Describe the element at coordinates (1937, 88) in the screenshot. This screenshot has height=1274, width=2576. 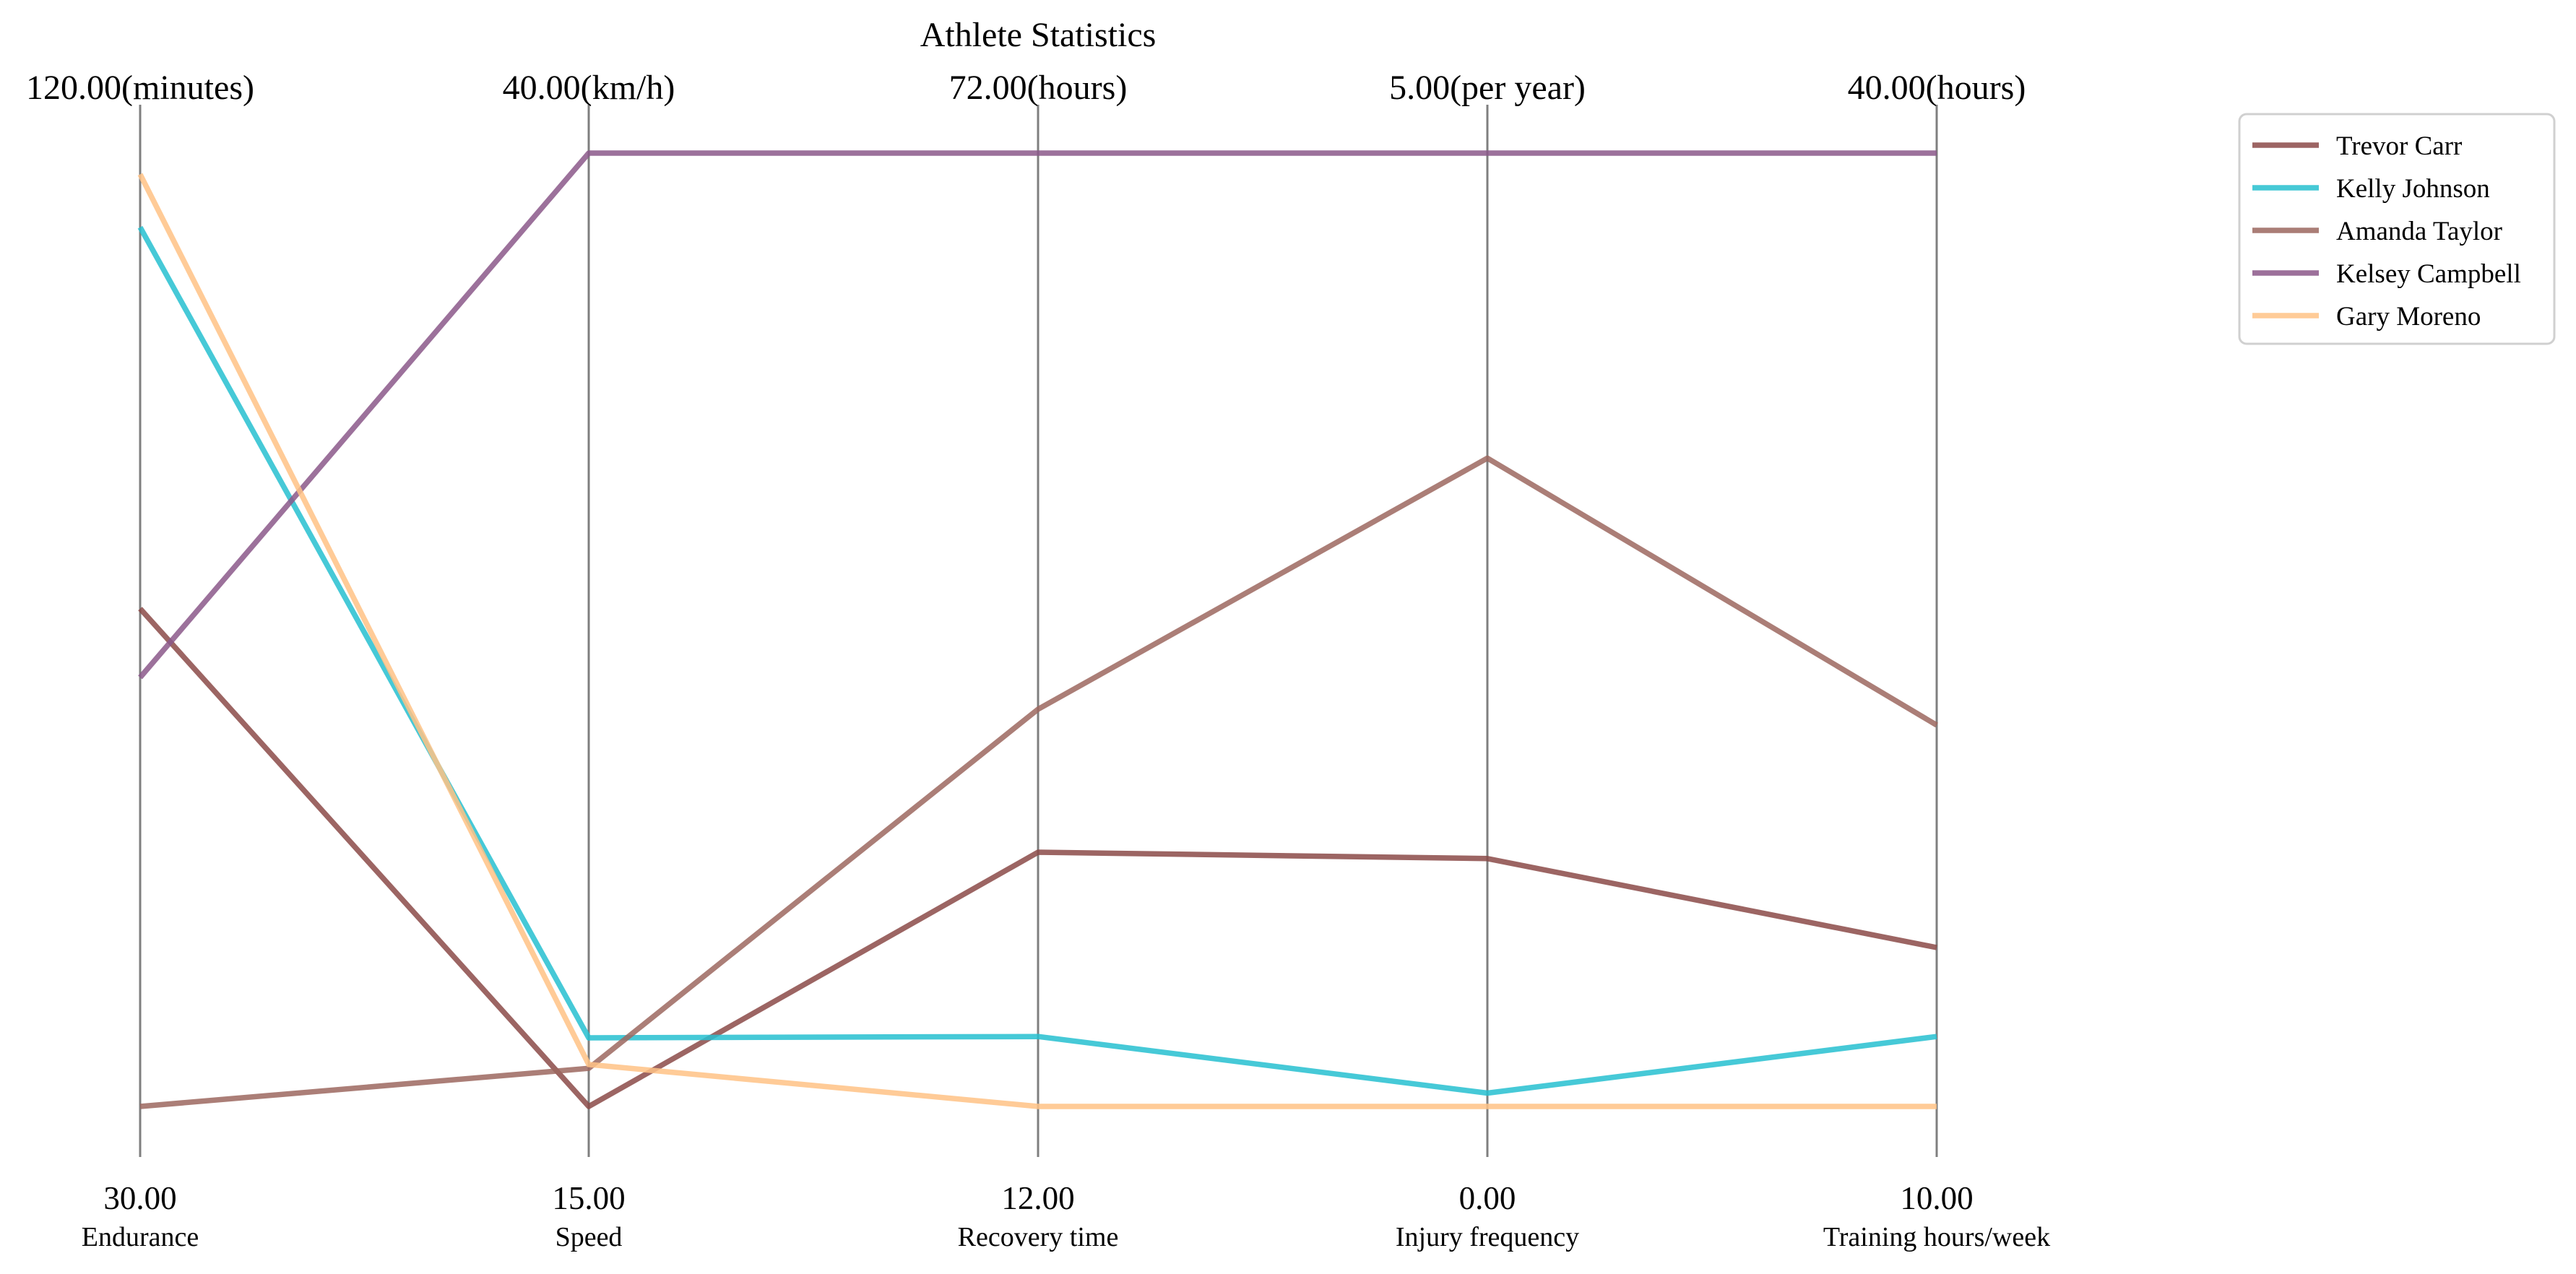
I see `axis-max-label-4: 40.00(hours)` at that location.